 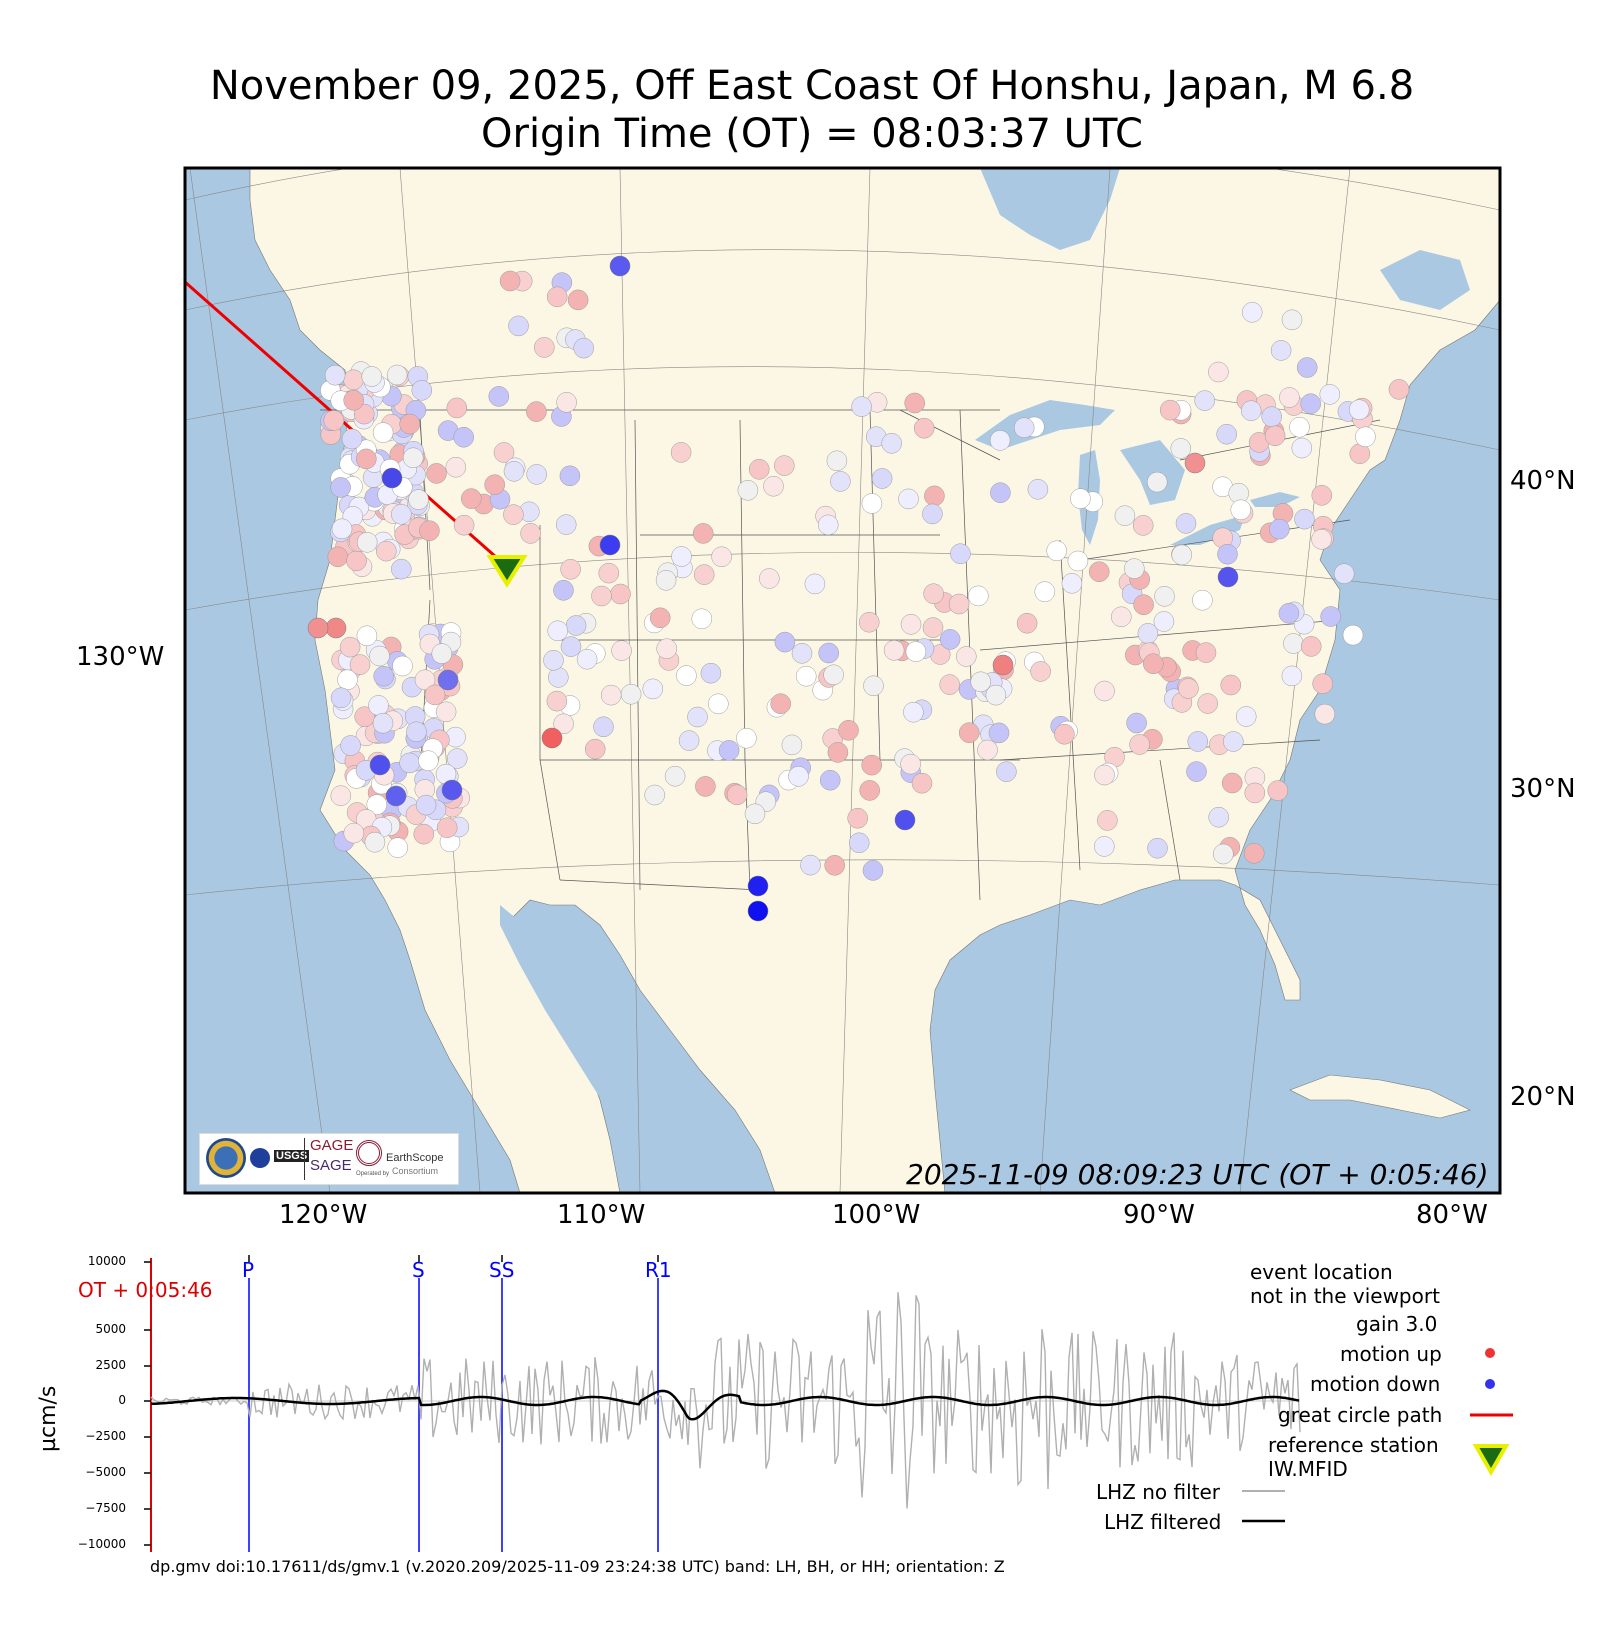 I want to click on y-tick-label: 2500, so click(x=110, y=1365).